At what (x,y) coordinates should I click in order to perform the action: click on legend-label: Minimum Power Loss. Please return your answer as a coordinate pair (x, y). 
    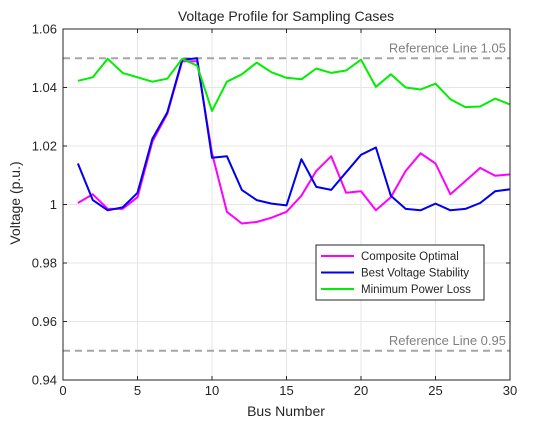
    Looking at the image, I should click on (416, 290).